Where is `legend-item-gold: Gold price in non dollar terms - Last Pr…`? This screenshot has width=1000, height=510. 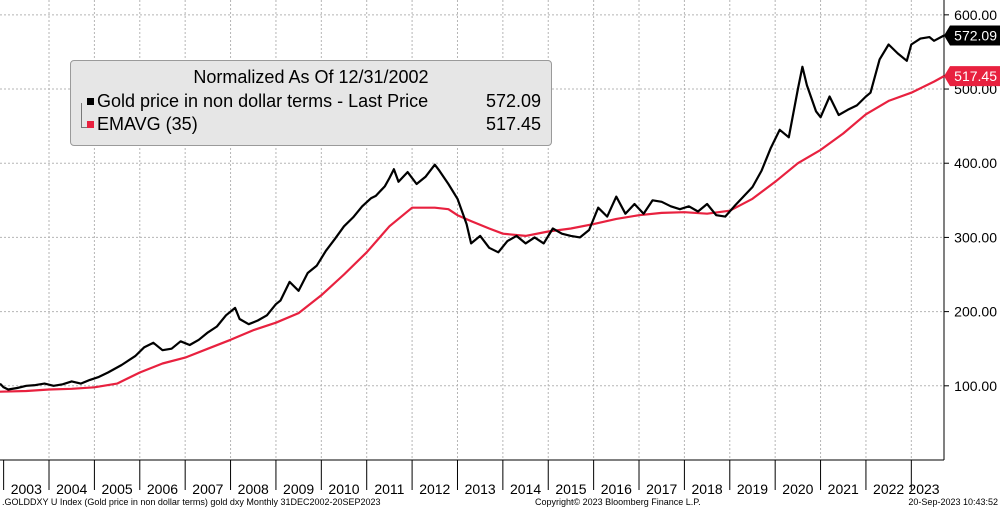
legend-item-gold: Gold price in non dollar terms - Last Pr… is located at coordinates (310, 109).